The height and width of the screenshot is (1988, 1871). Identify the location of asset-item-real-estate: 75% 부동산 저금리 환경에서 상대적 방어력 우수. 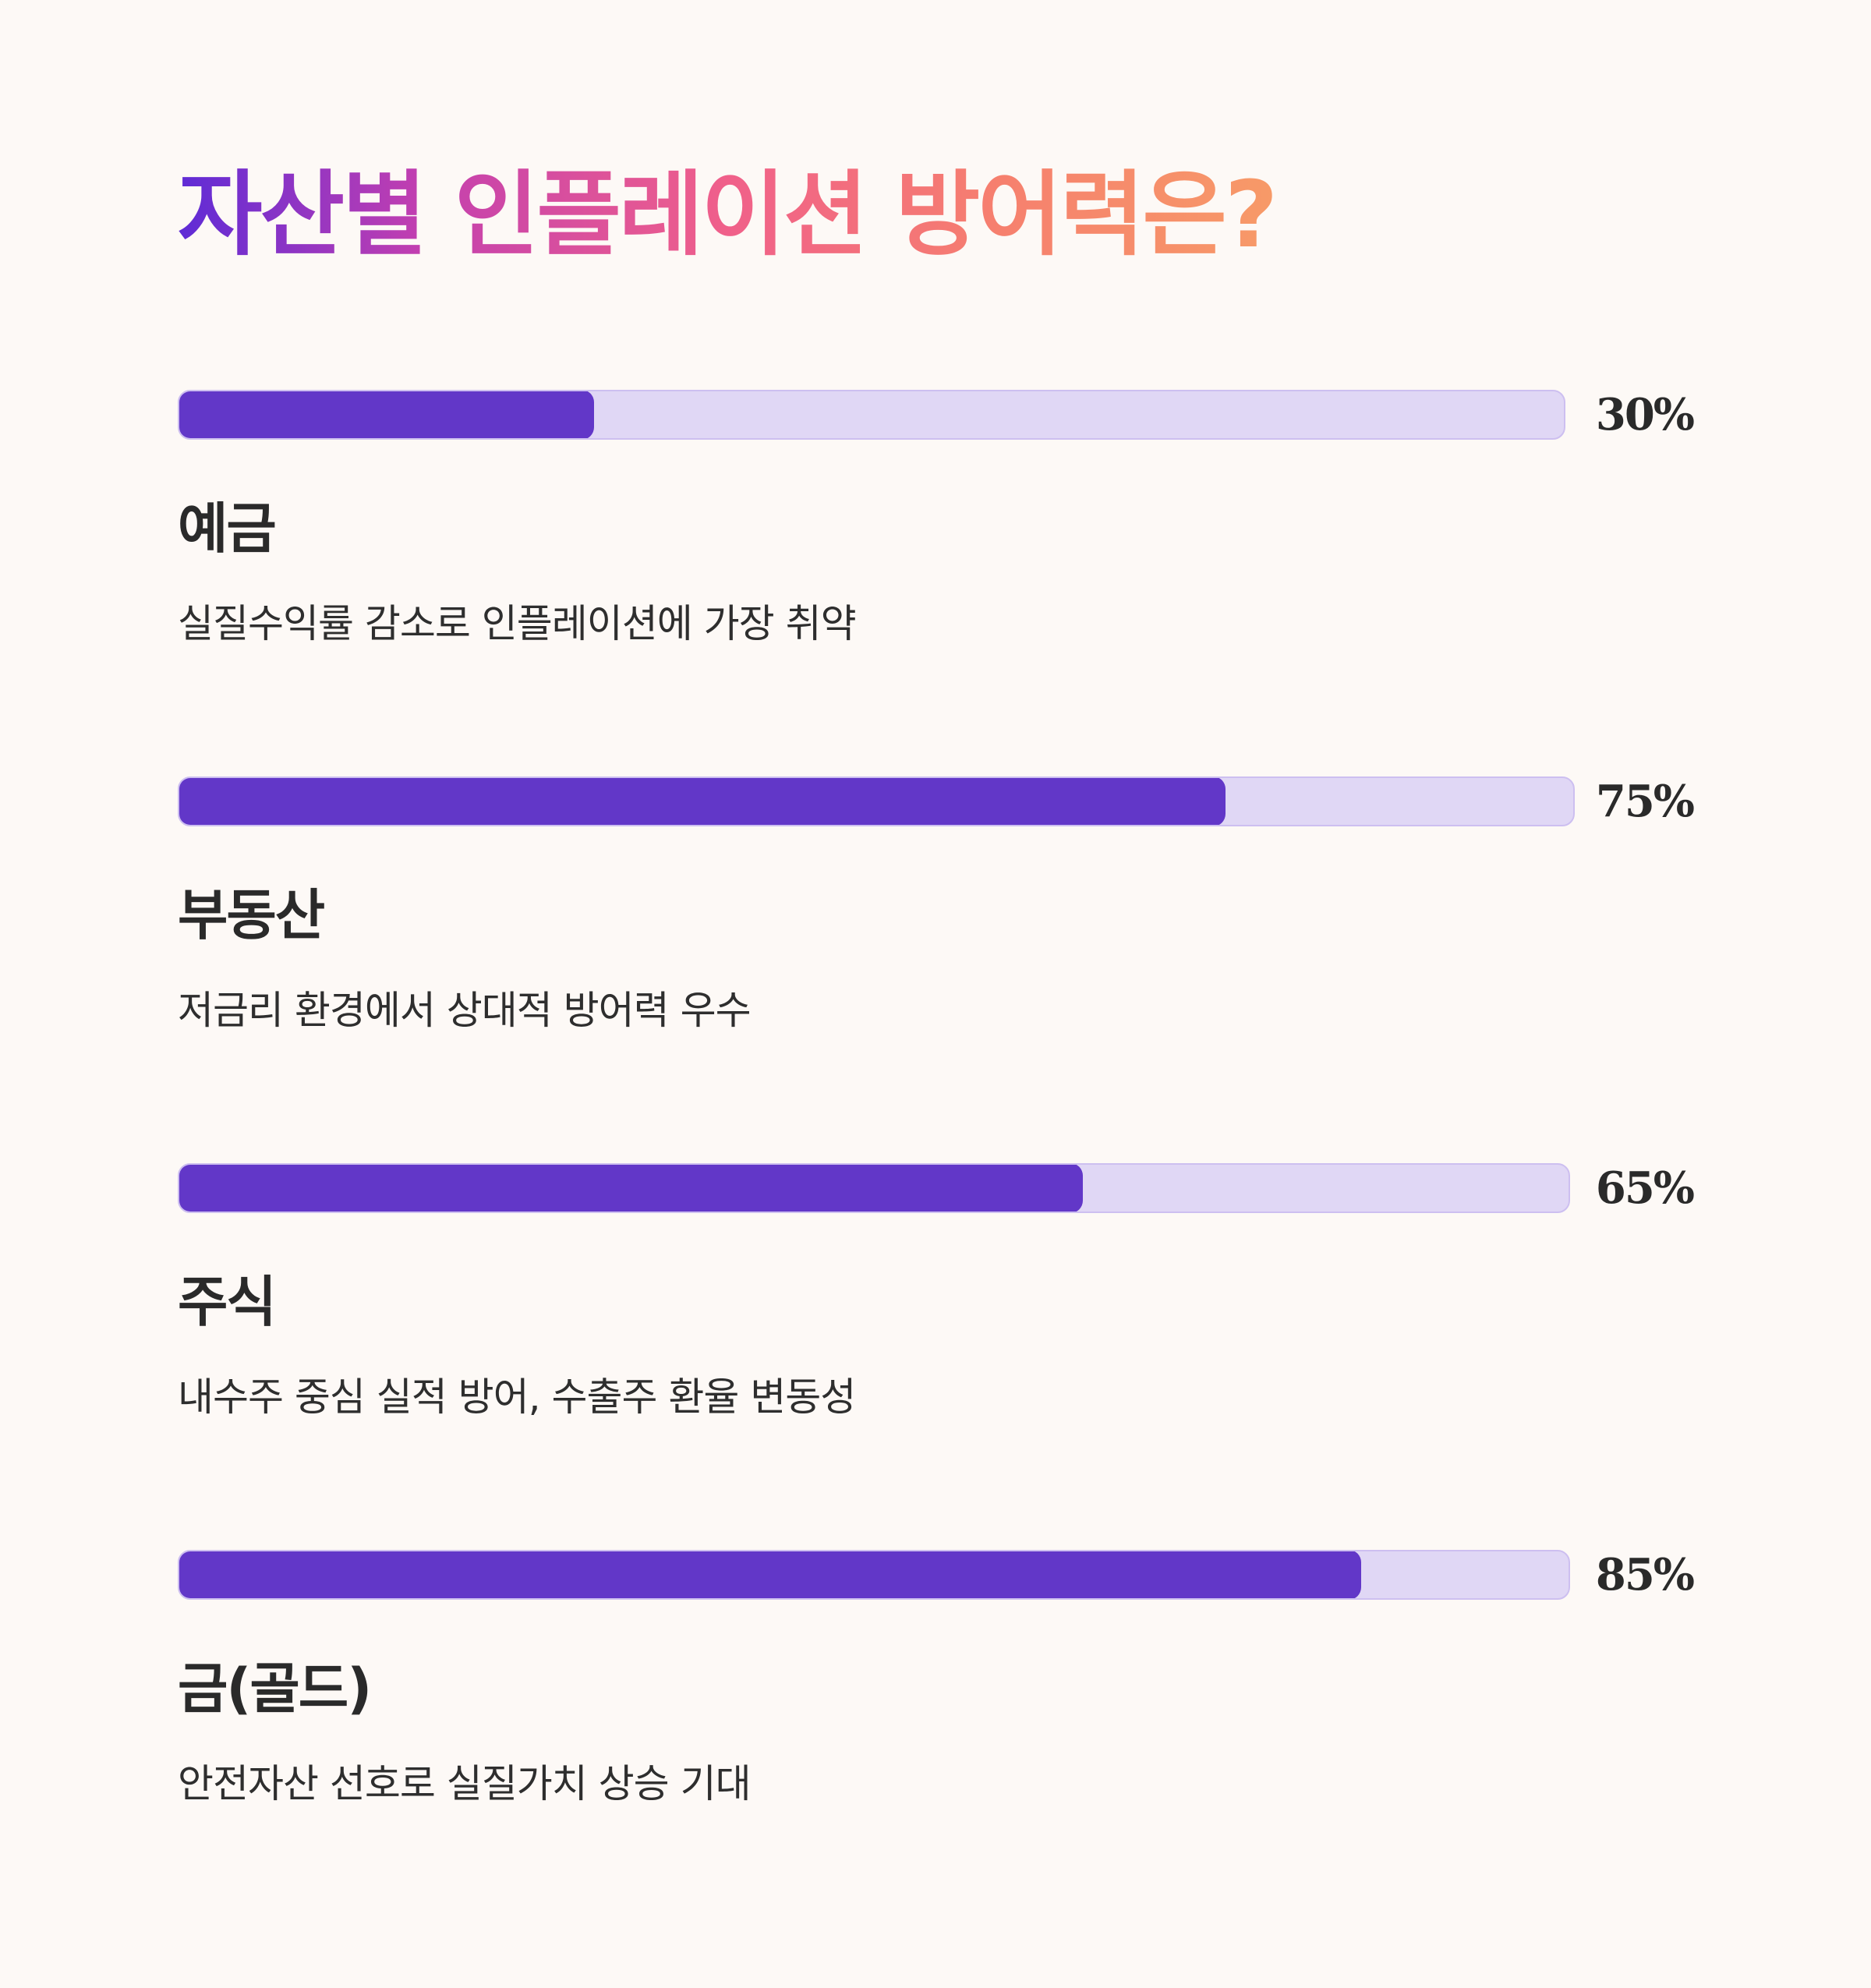
(936, 940).